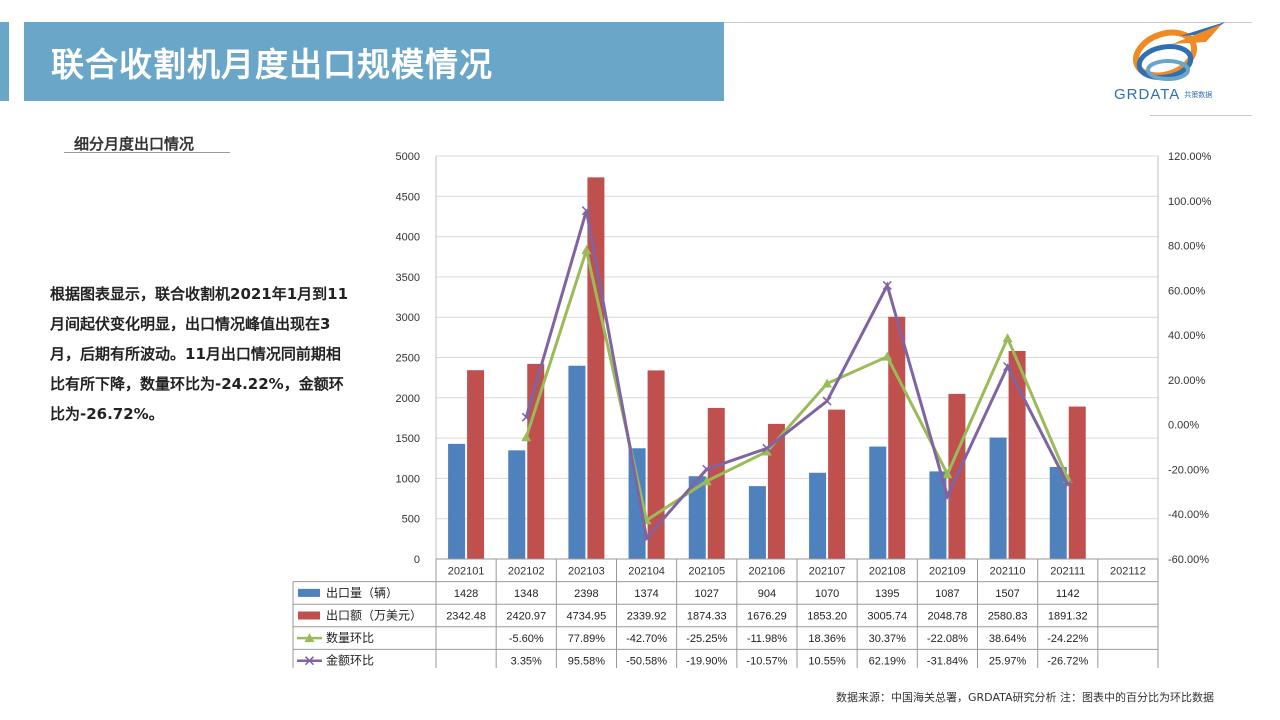 This screenshot has height=720, width=1280. I want to click on logo-wordmark: GRDATA 共策数据, so click(1163, 94).